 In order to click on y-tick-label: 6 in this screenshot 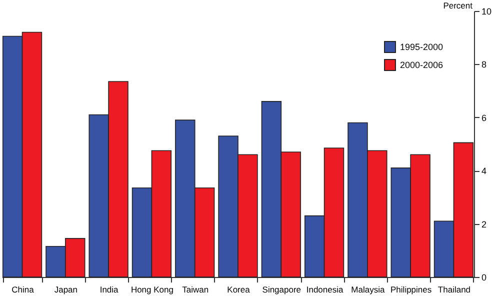, I will do `click(484, 117)`.